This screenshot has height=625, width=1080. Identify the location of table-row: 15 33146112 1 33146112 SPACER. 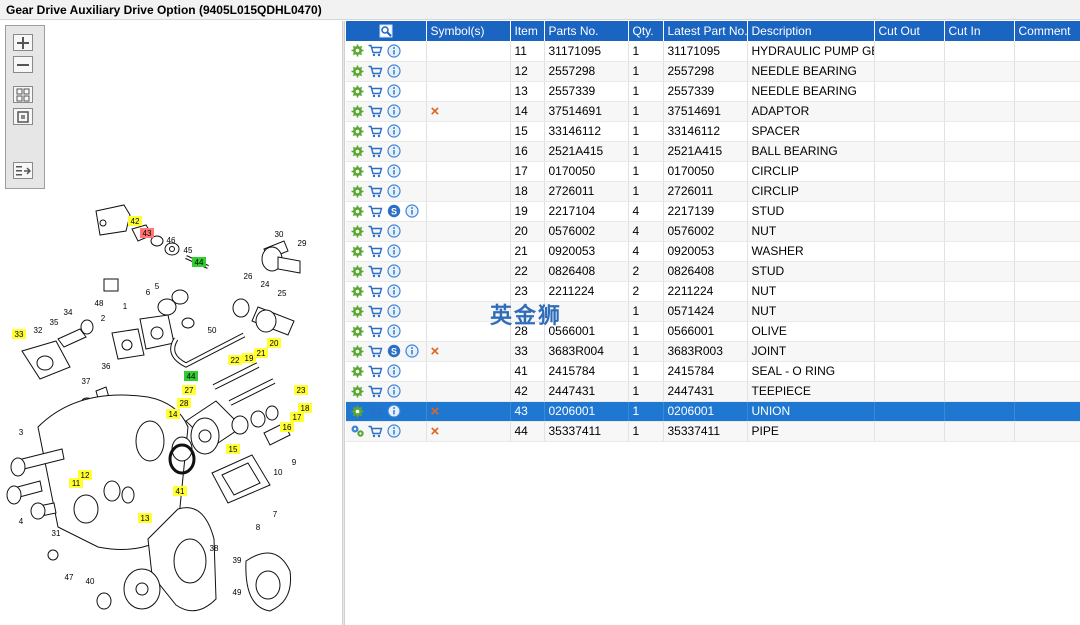
(713, 131).